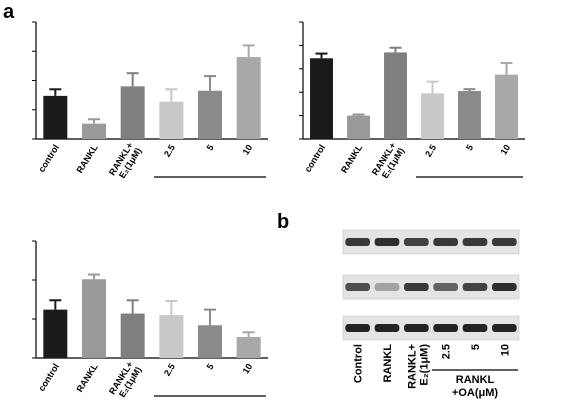 The height and width of the screenshot is (404, 567). Describe the element at coordinates (476, 347) in the screenshot. I see `blot-lane-label: 5` at that location.